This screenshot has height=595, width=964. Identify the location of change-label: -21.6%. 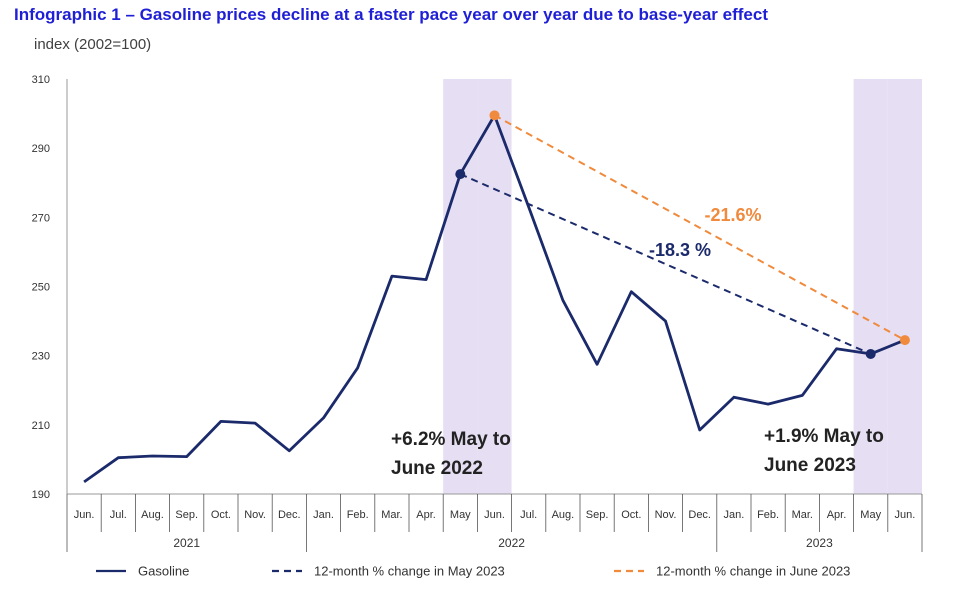
(732, 215).